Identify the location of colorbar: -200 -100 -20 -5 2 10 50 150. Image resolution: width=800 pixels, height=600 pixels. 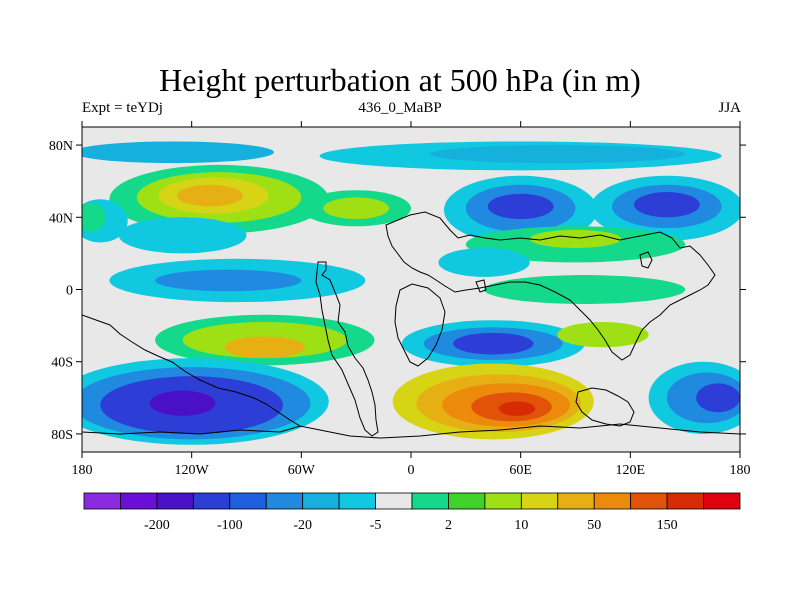
(412, 512).